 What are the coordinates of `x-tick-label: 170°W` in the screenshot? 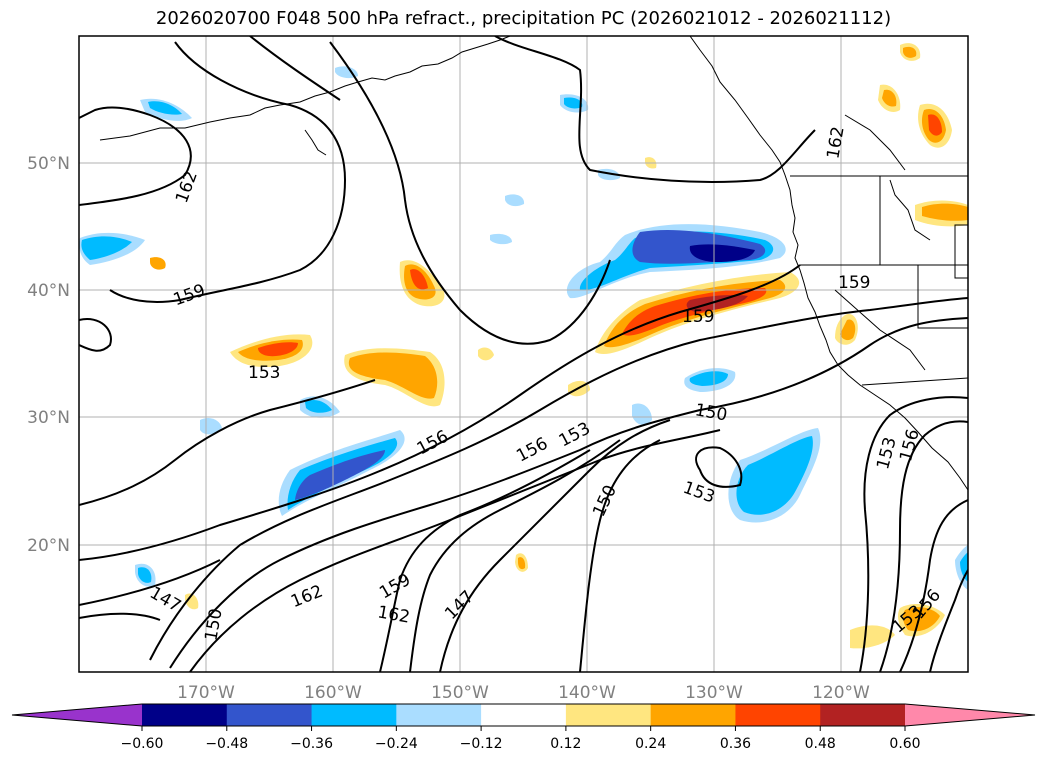 It's located at (206, 693).